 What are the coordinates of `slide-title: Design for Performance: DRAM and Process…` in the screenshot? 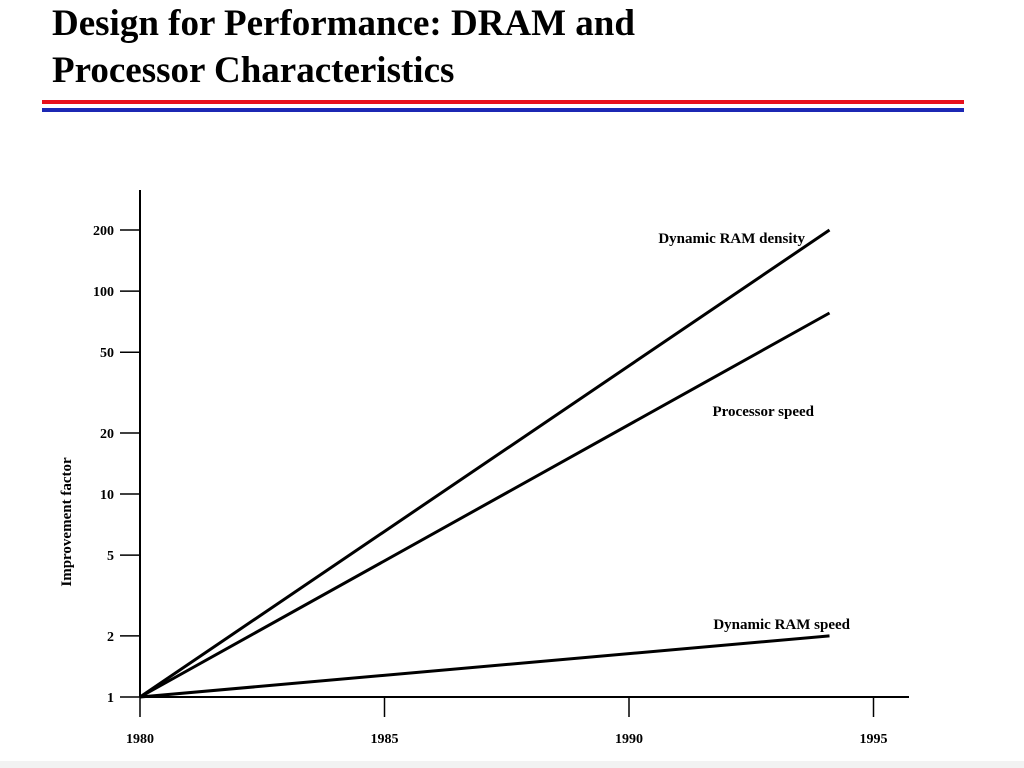 It's located at (502, 47).